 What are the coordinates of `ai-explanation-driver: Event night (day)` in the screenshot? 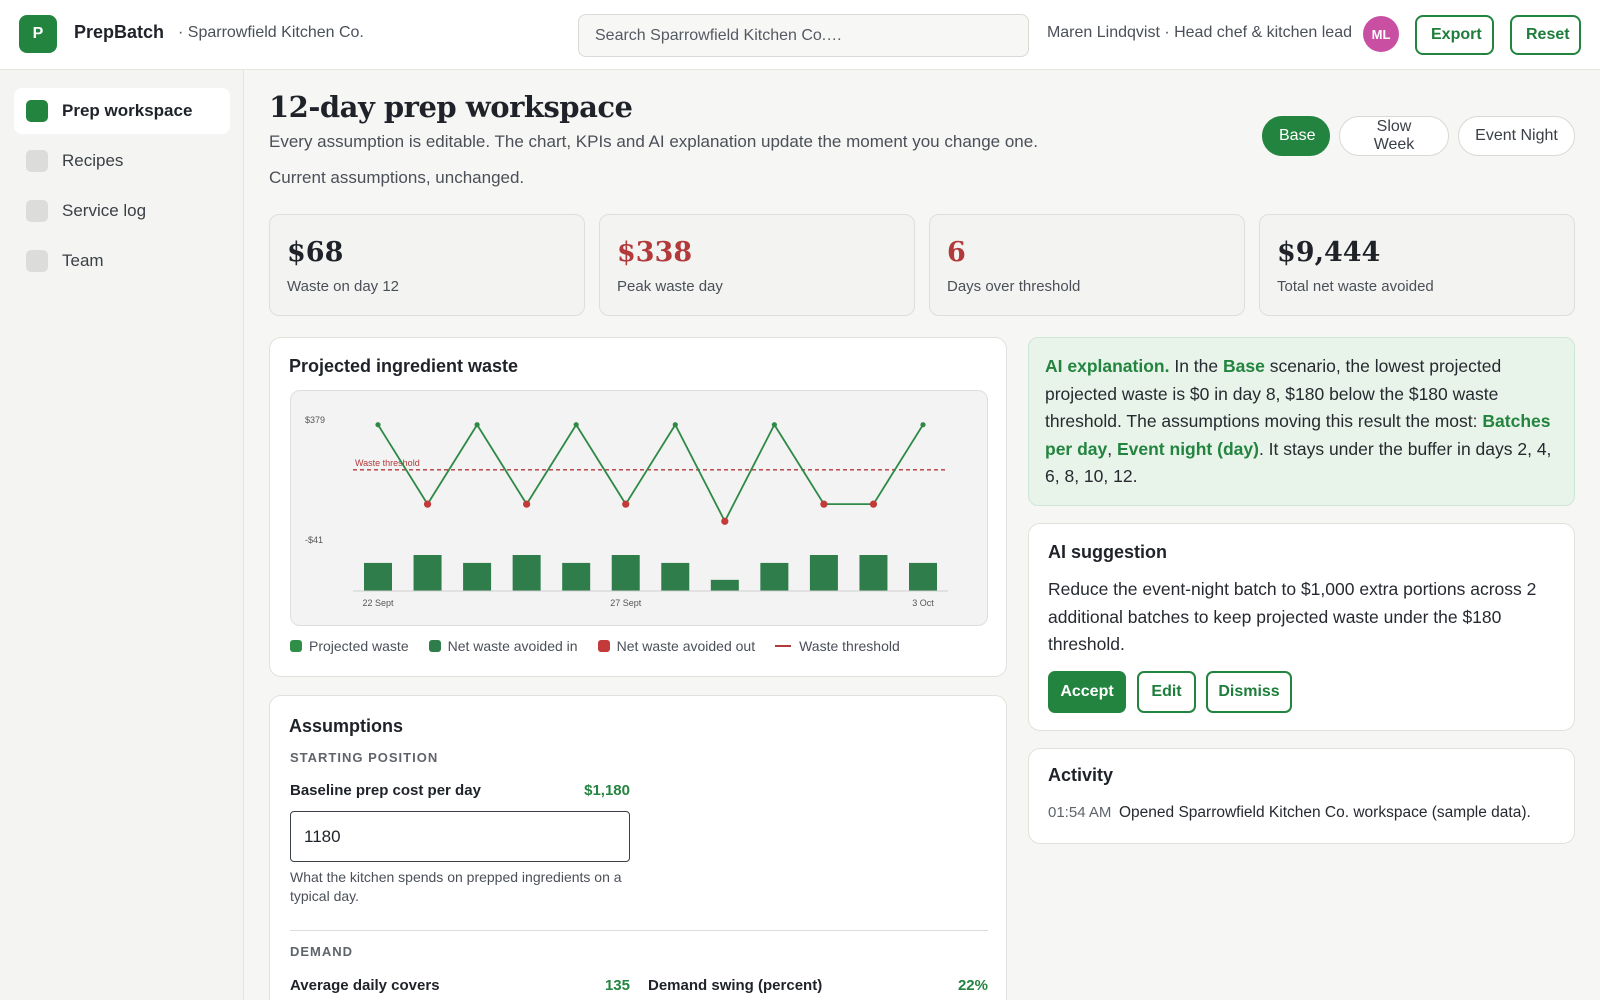 It's located at (1187, 448).